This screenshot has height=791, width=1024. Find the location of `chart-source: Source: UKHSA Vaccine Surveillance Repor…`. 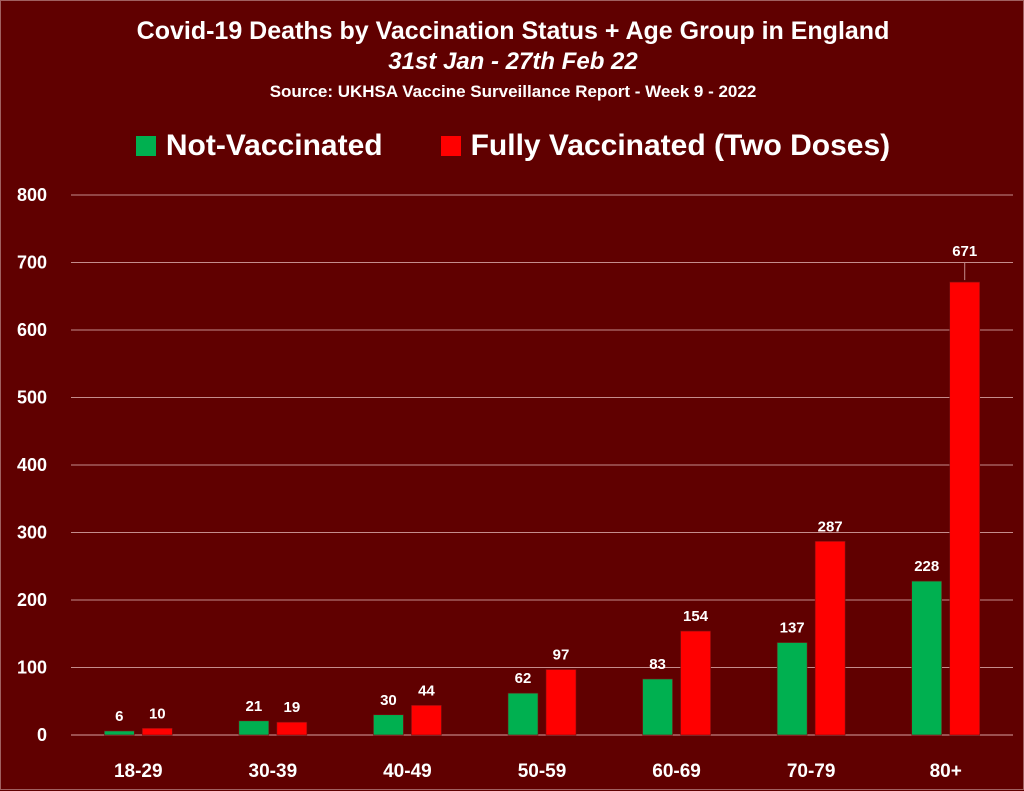

chart-source: Source: UKHSA Vaccine Surveillance Repor… is located at coordinates (513, 91).